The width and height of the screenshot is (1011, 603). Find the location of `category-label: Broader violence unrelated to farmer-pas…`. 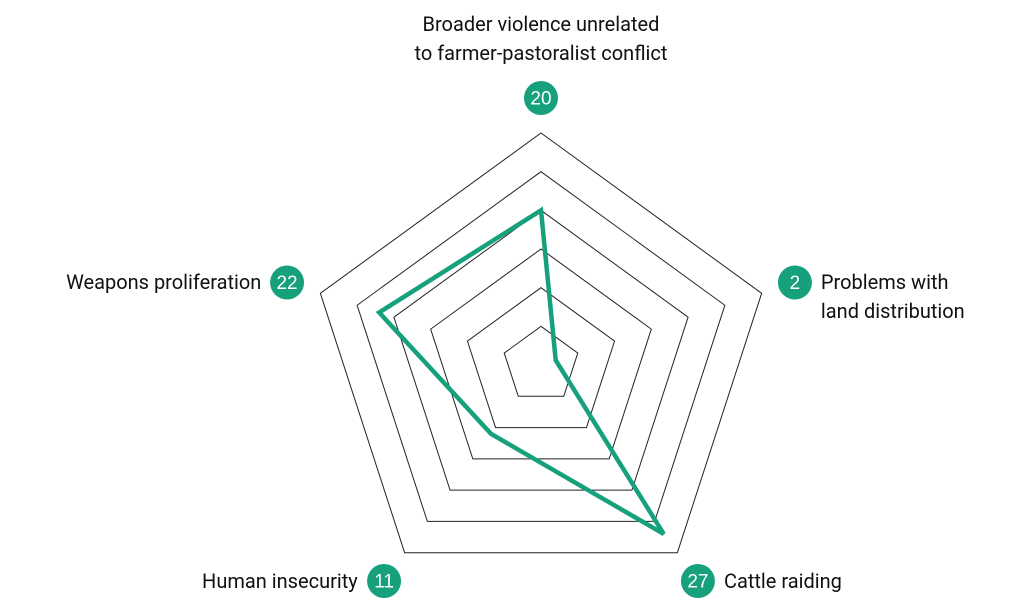

category-label: Broader violence unrelated to farmer-pas… is located at coordinates (541, 38).